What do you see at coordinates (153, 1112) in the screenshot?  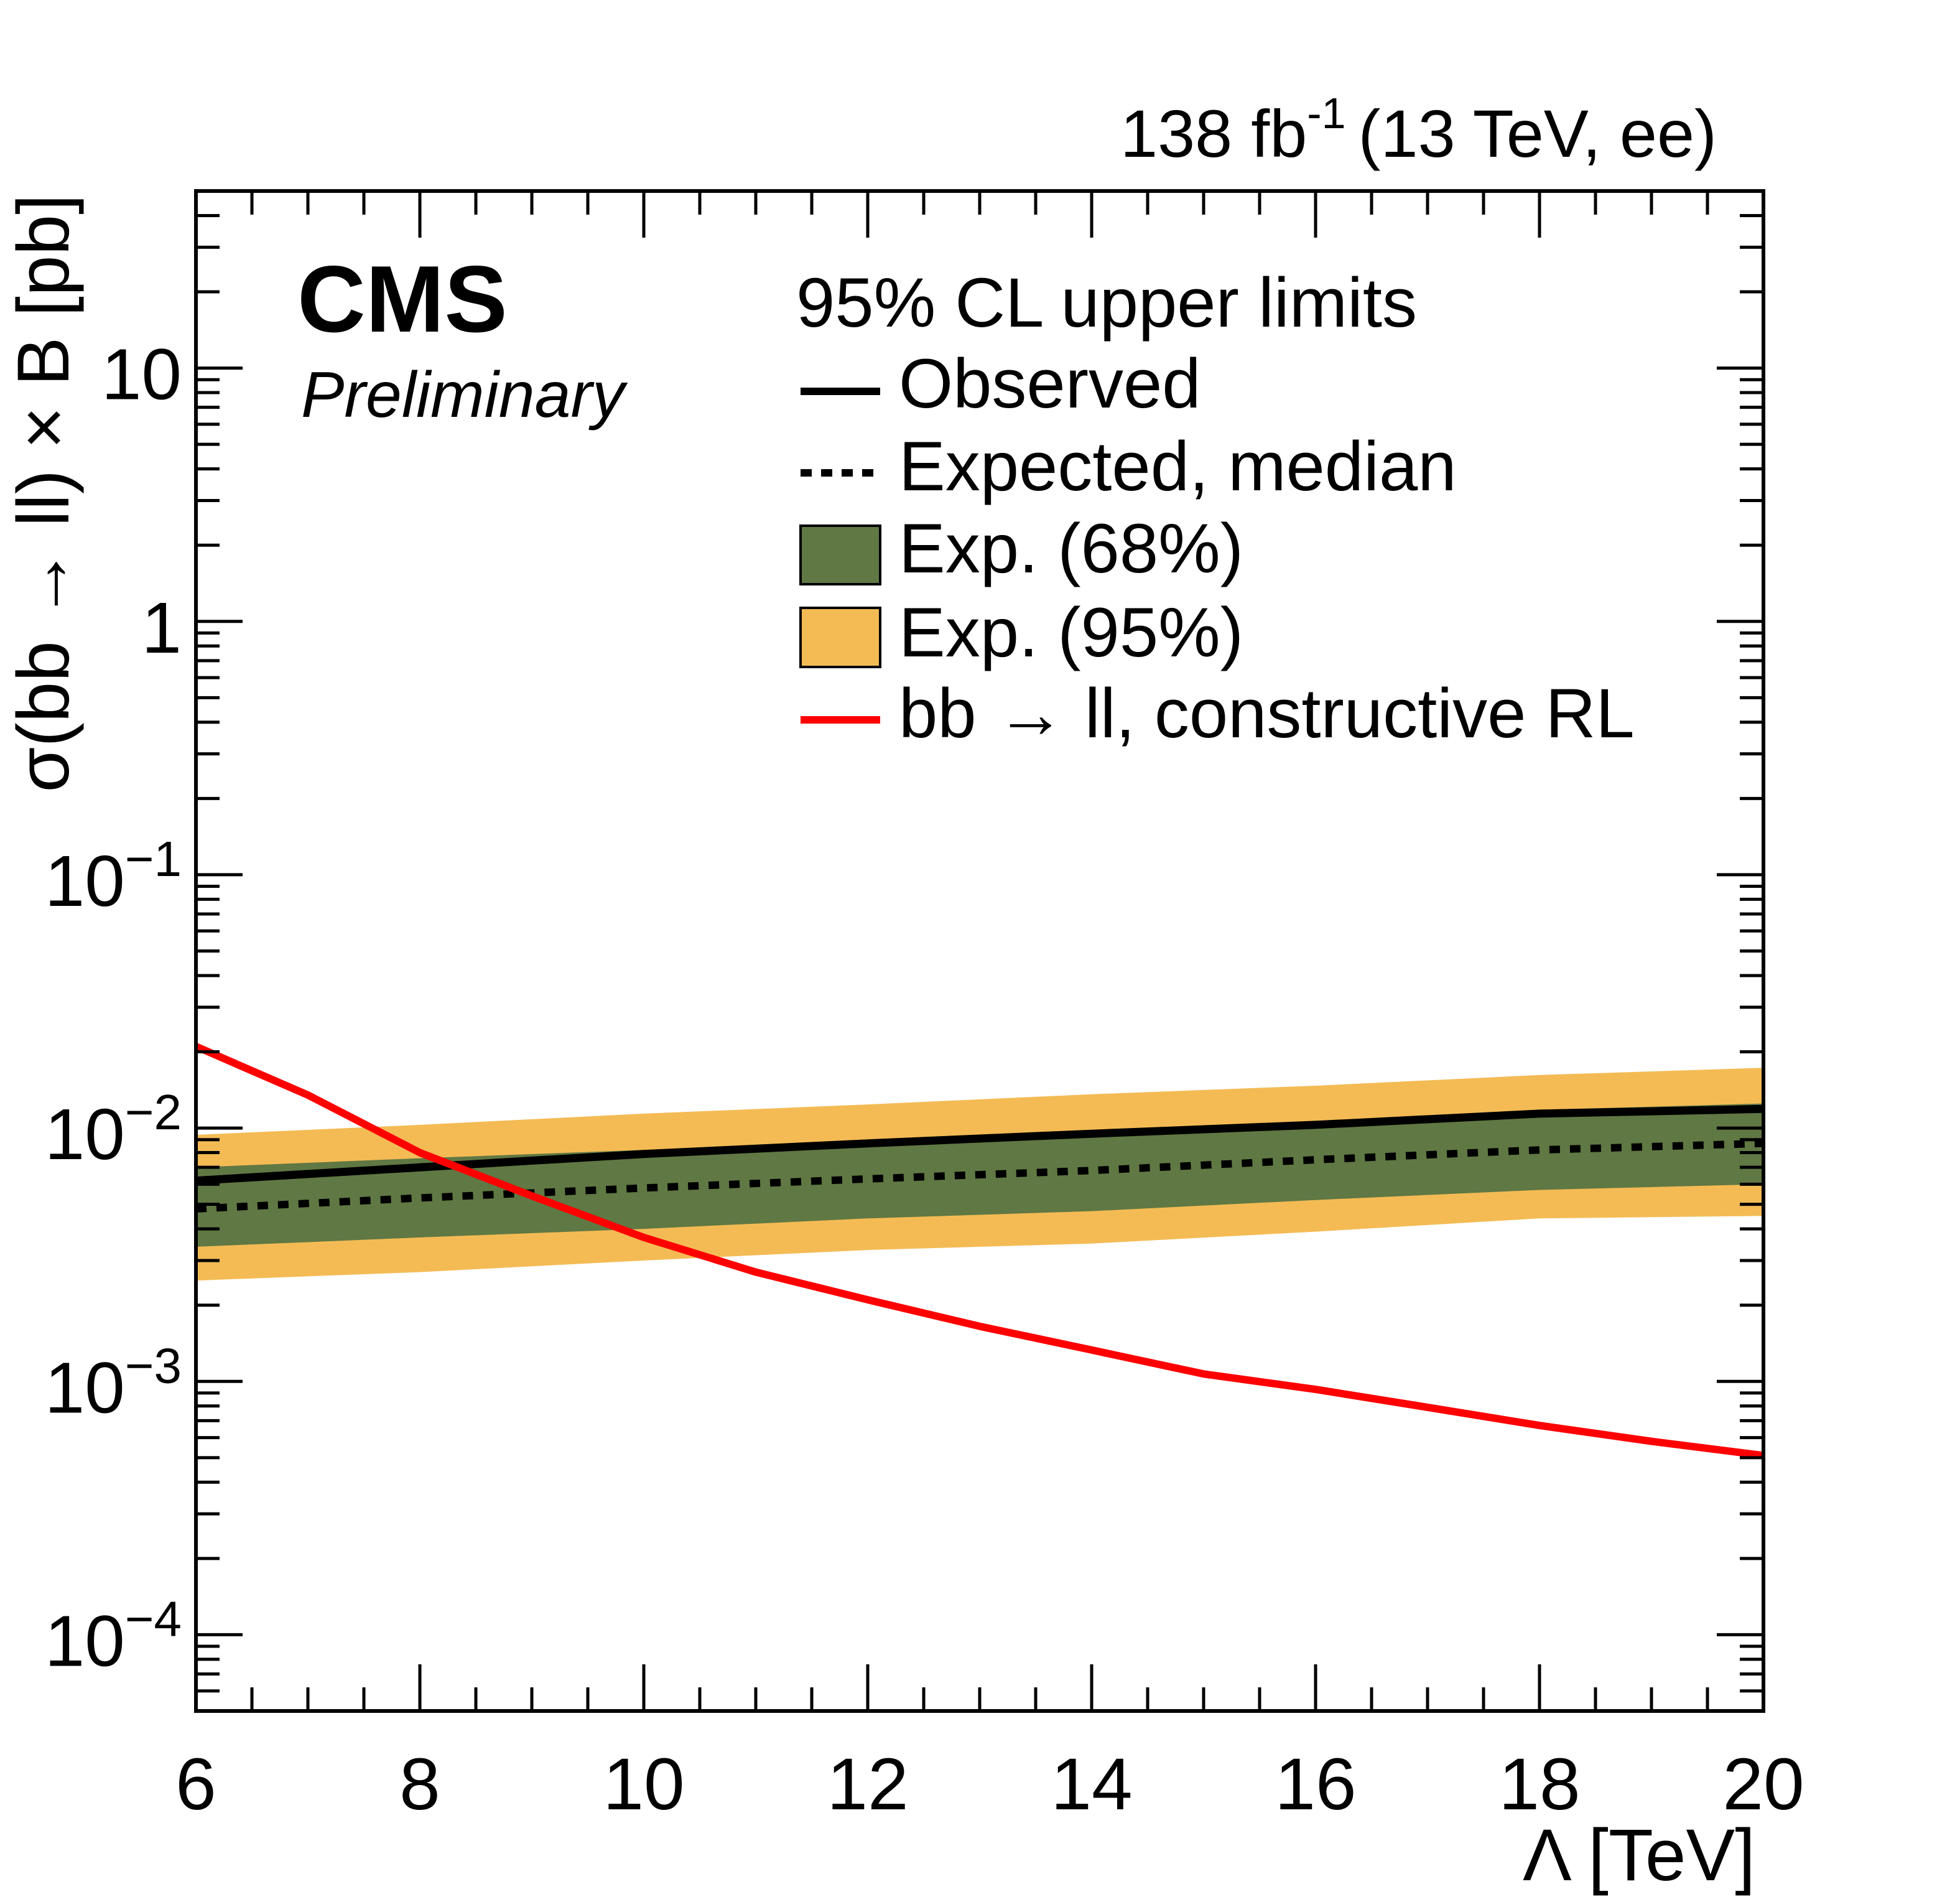 I see `y-tick-label-exponent: −2` at bounding box center [153, 1112].